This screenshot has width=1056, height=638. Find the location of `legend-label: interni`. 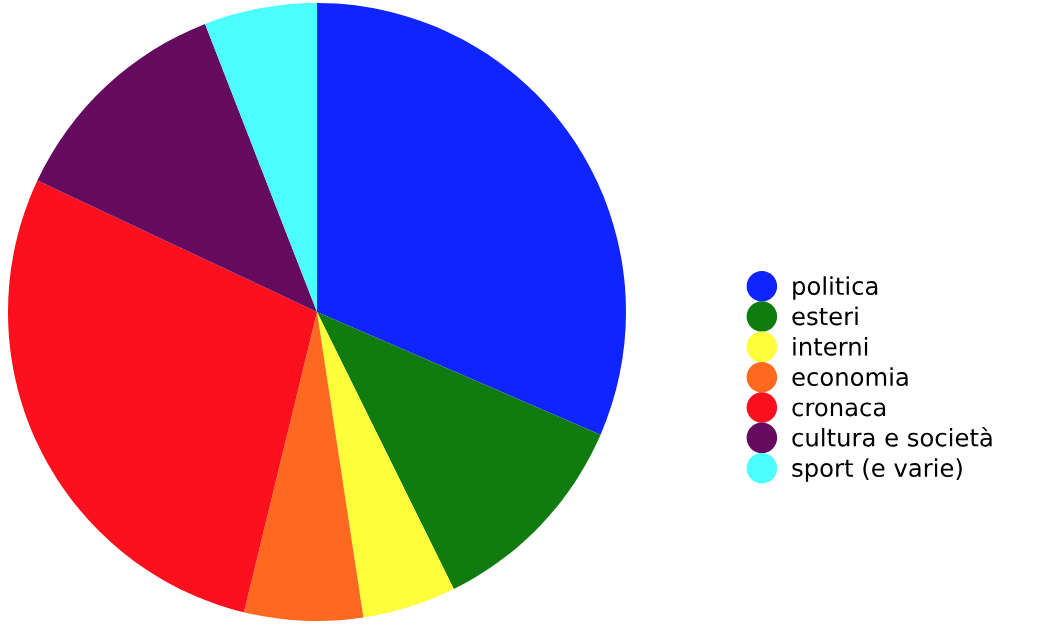

legend-label: interni is located at coordinates (830, 346).